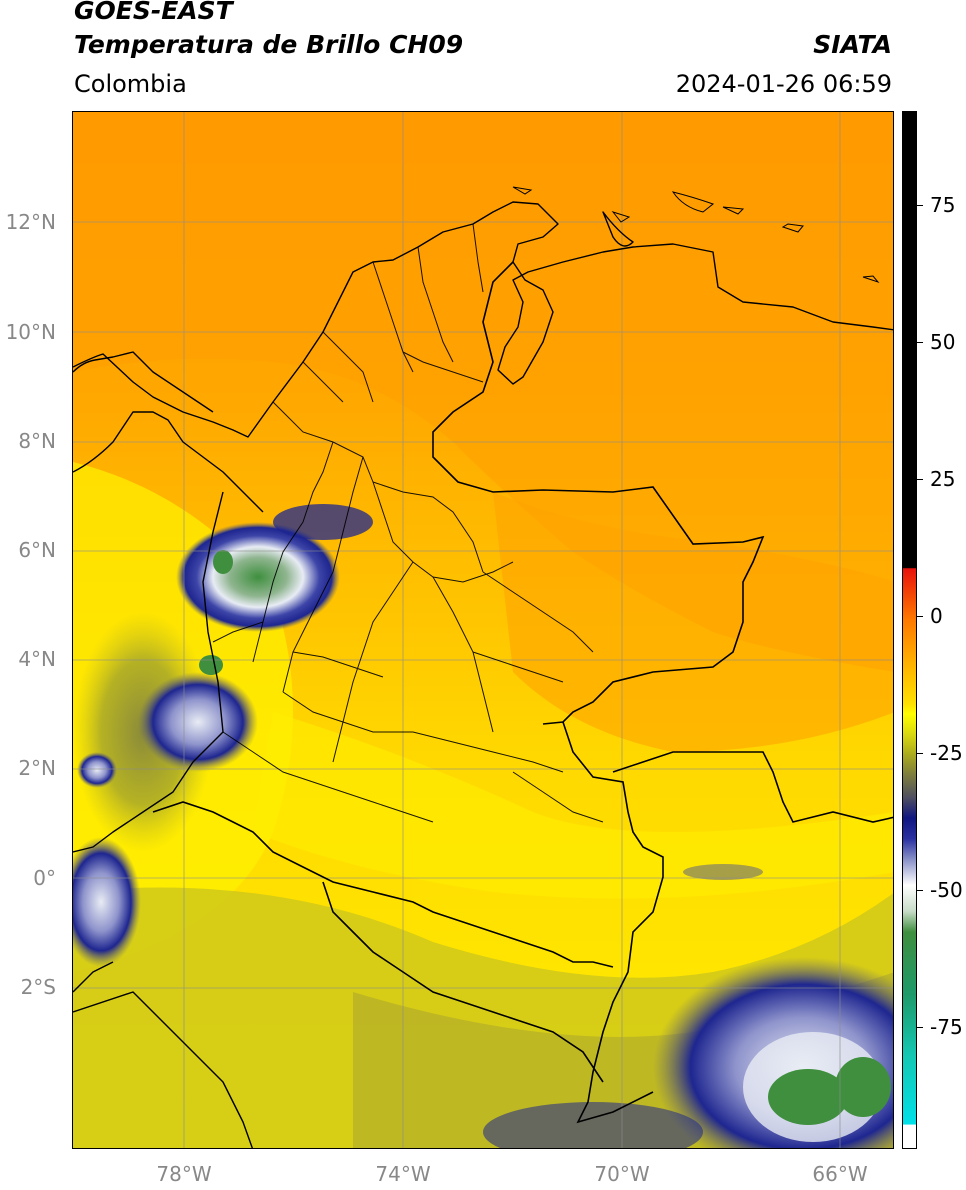  What do you see at coordinates (37, 441) in the screenshot?
I see `lat-label-8n: 8°N` at bounding box center [37, 441].